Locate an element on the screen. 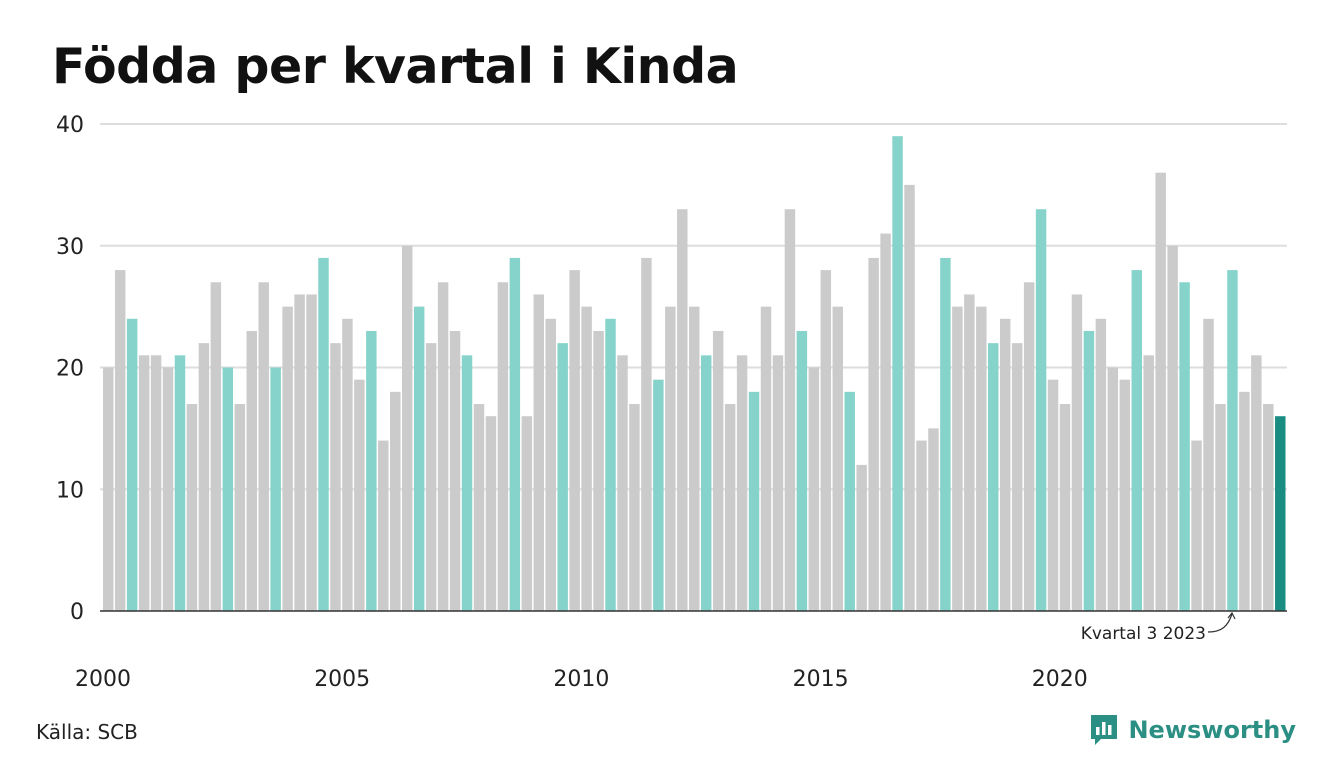 Image resolution: width=1340 pixels, height=780 pixels. brand-logo: Newsworthy is located at coordinates (1192, 730).